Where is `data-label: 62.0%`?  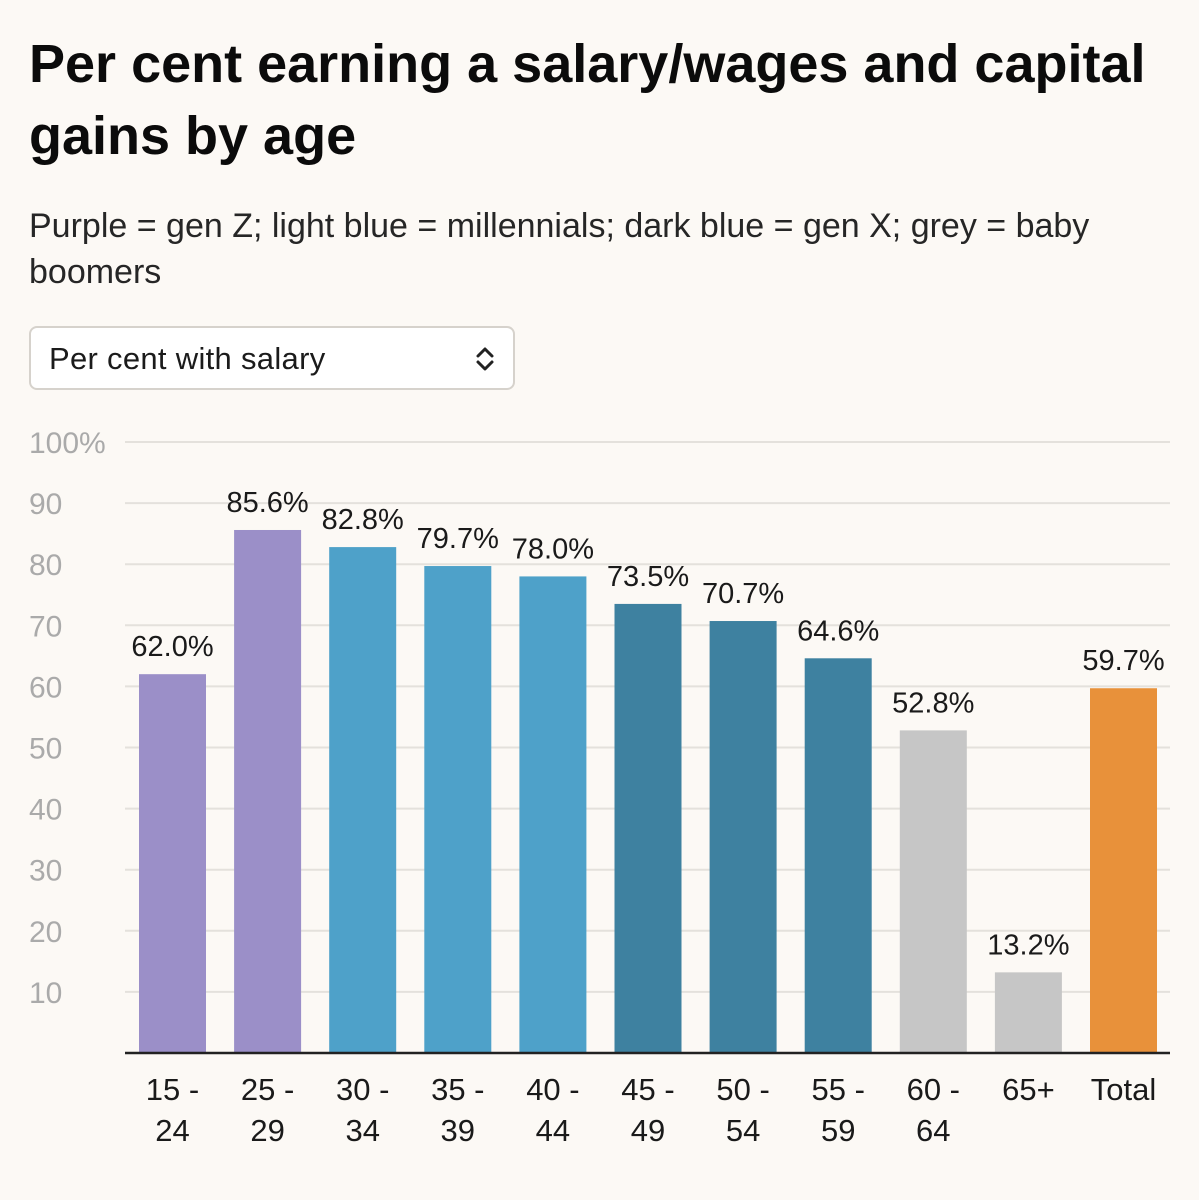
data-label: 62.0% is located at coordinates (172, 647).